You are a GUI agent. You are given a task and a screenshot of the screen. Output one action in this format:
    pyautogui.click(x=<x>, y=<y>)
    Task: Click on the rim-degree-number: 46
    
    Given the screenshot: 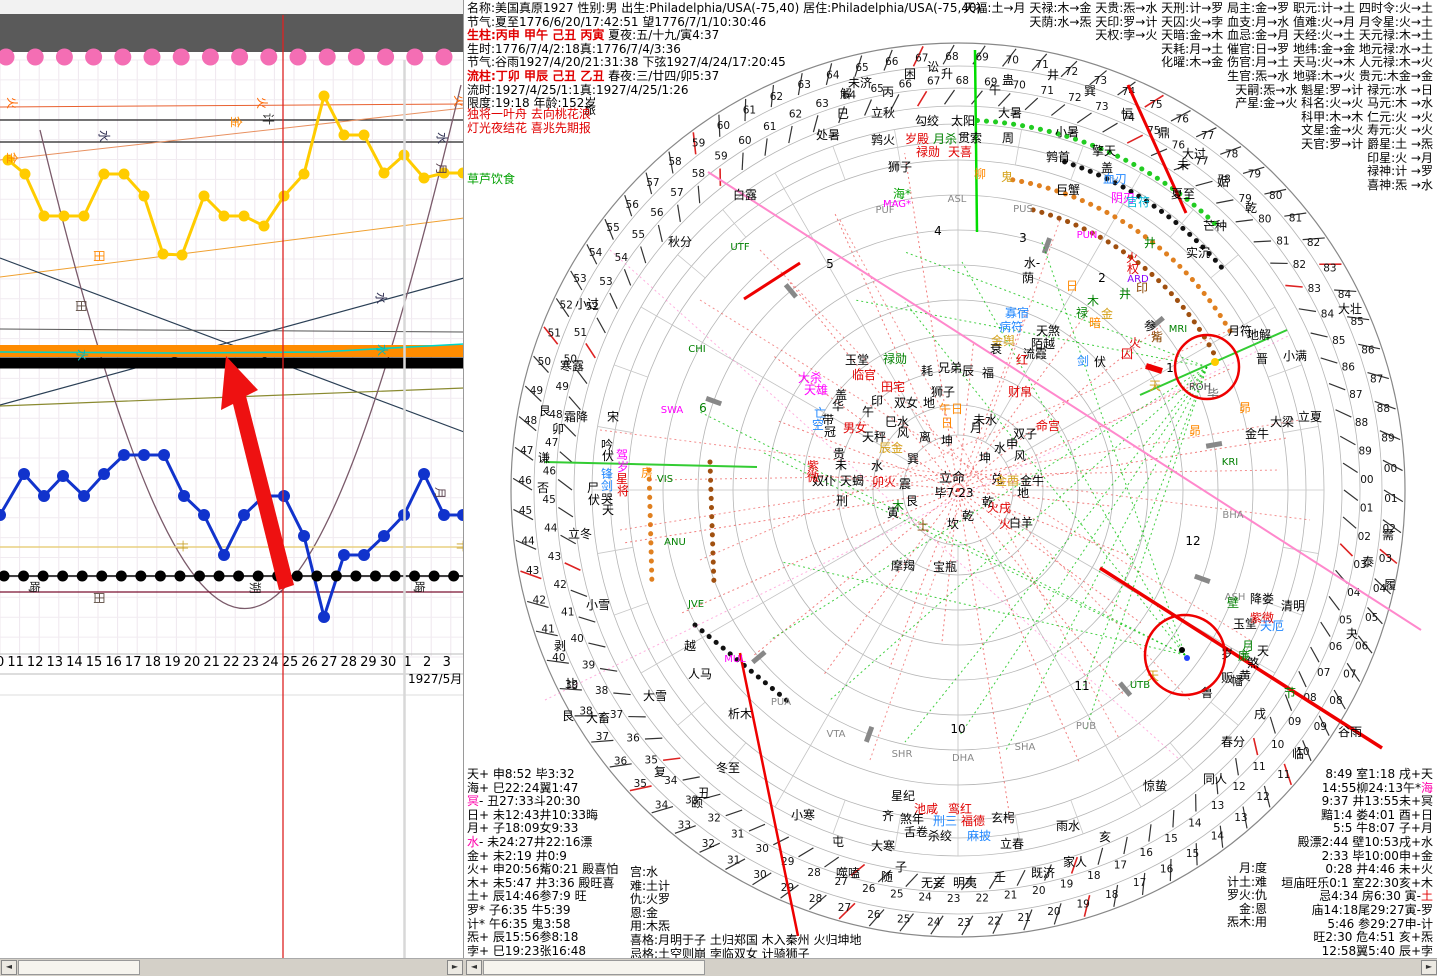 What is the action you would take?
    pyautogui.click(x=550, y=471)
    